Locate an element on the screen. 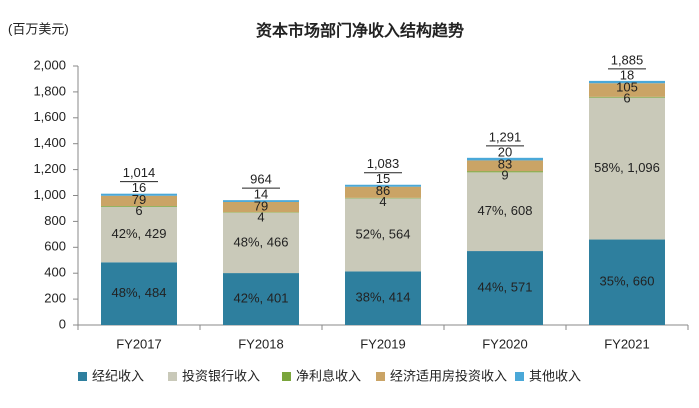 This screenshot has height=408, width=699. y-tick-label: 1,200 is located at coordinates (49, 168).